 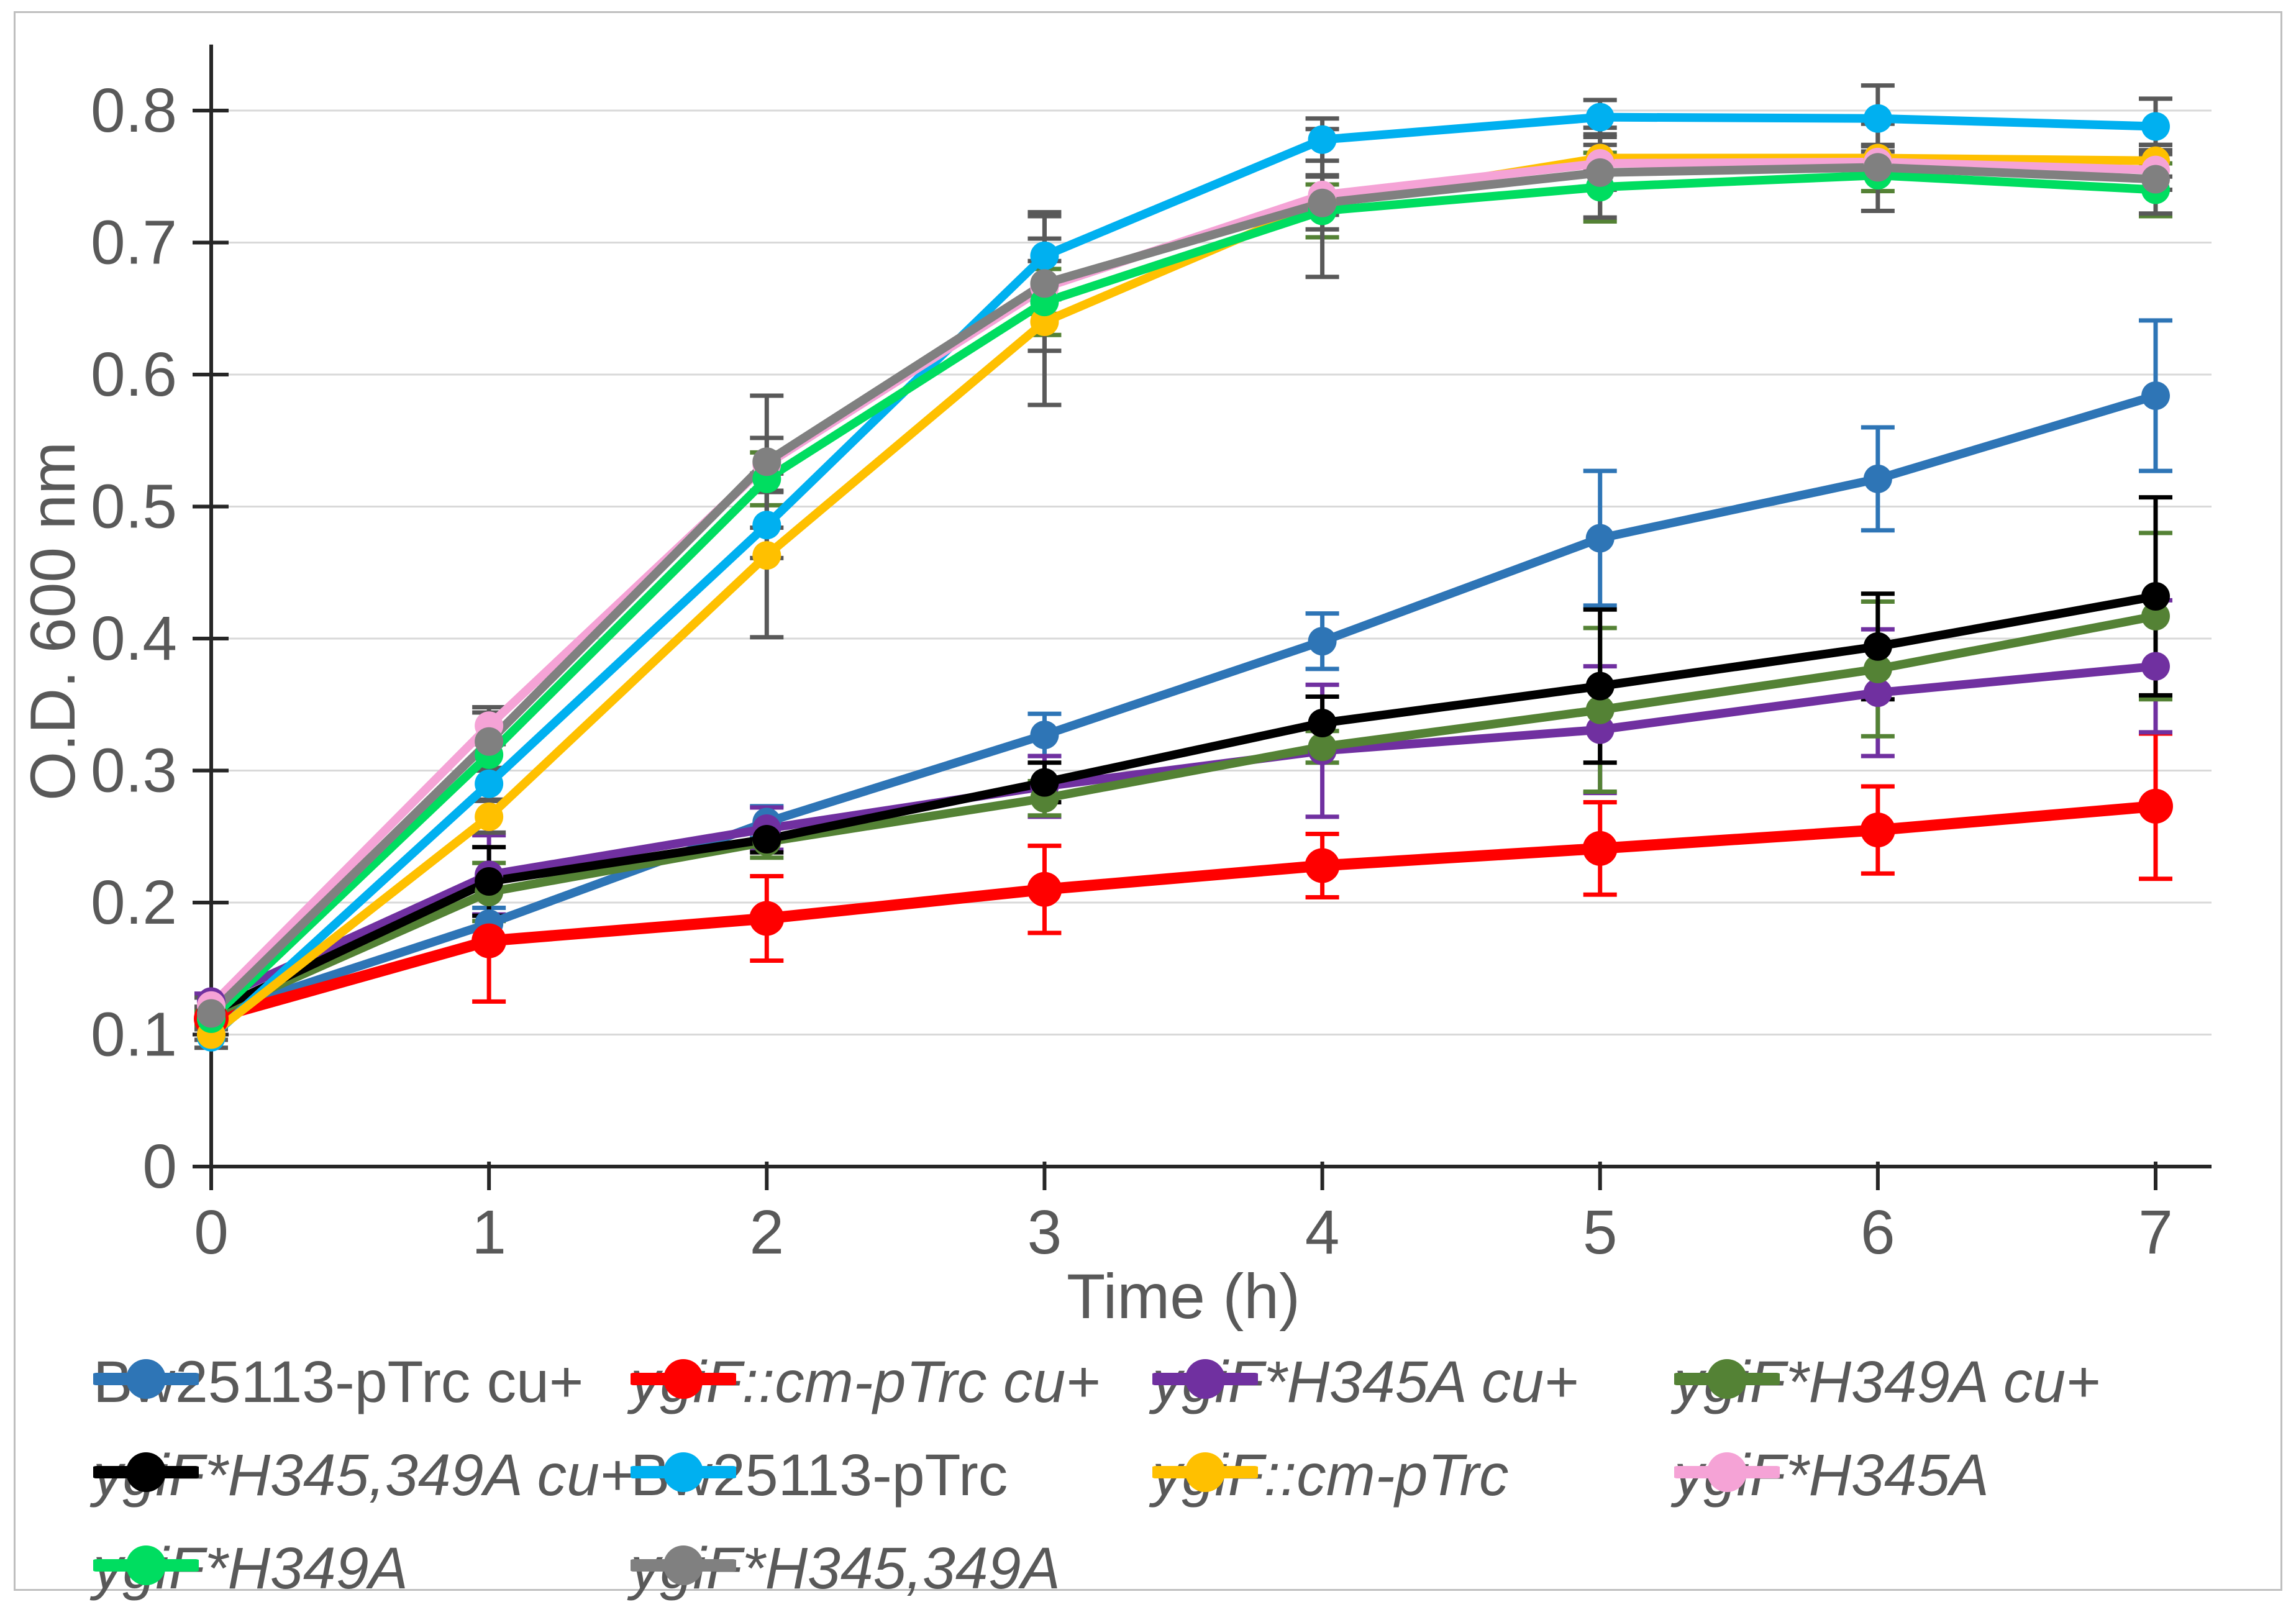 What do you see at coordinates (134, 374) in the screenshot?
I see `y-tick-label: 0.6` at bounding box center [134, 374].